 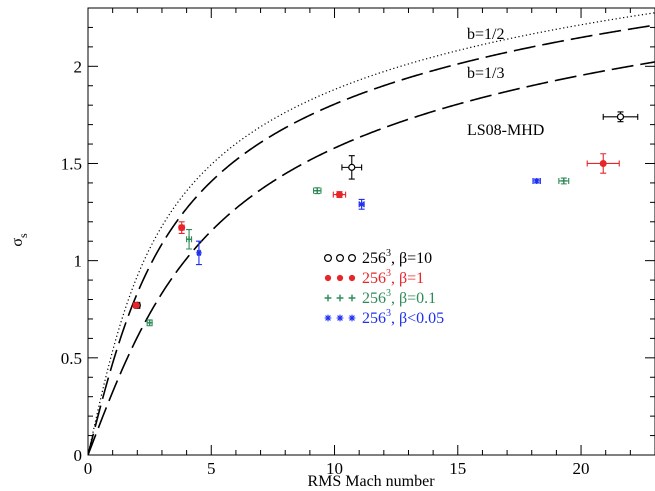 I want to click on curve-labels: b=1/2 b=1/3 LS08-MHD, so click(x=505, y=82).